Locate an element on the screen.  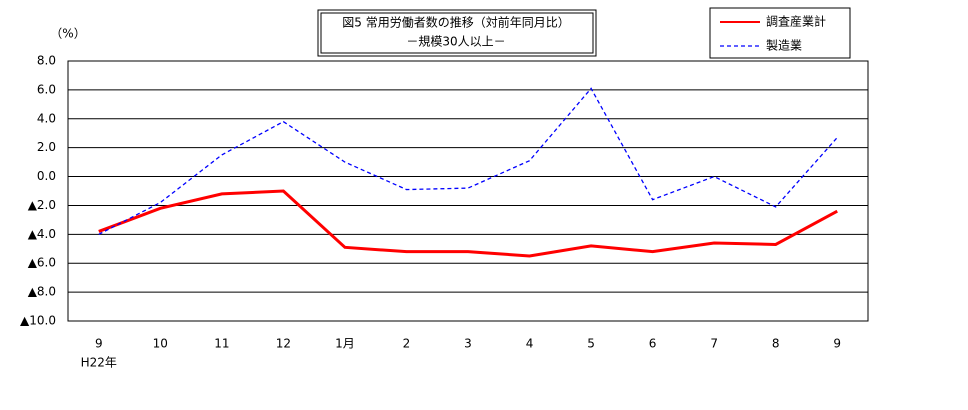
y-tick-label: ▲4.0 is located at coordinates (42, 234).